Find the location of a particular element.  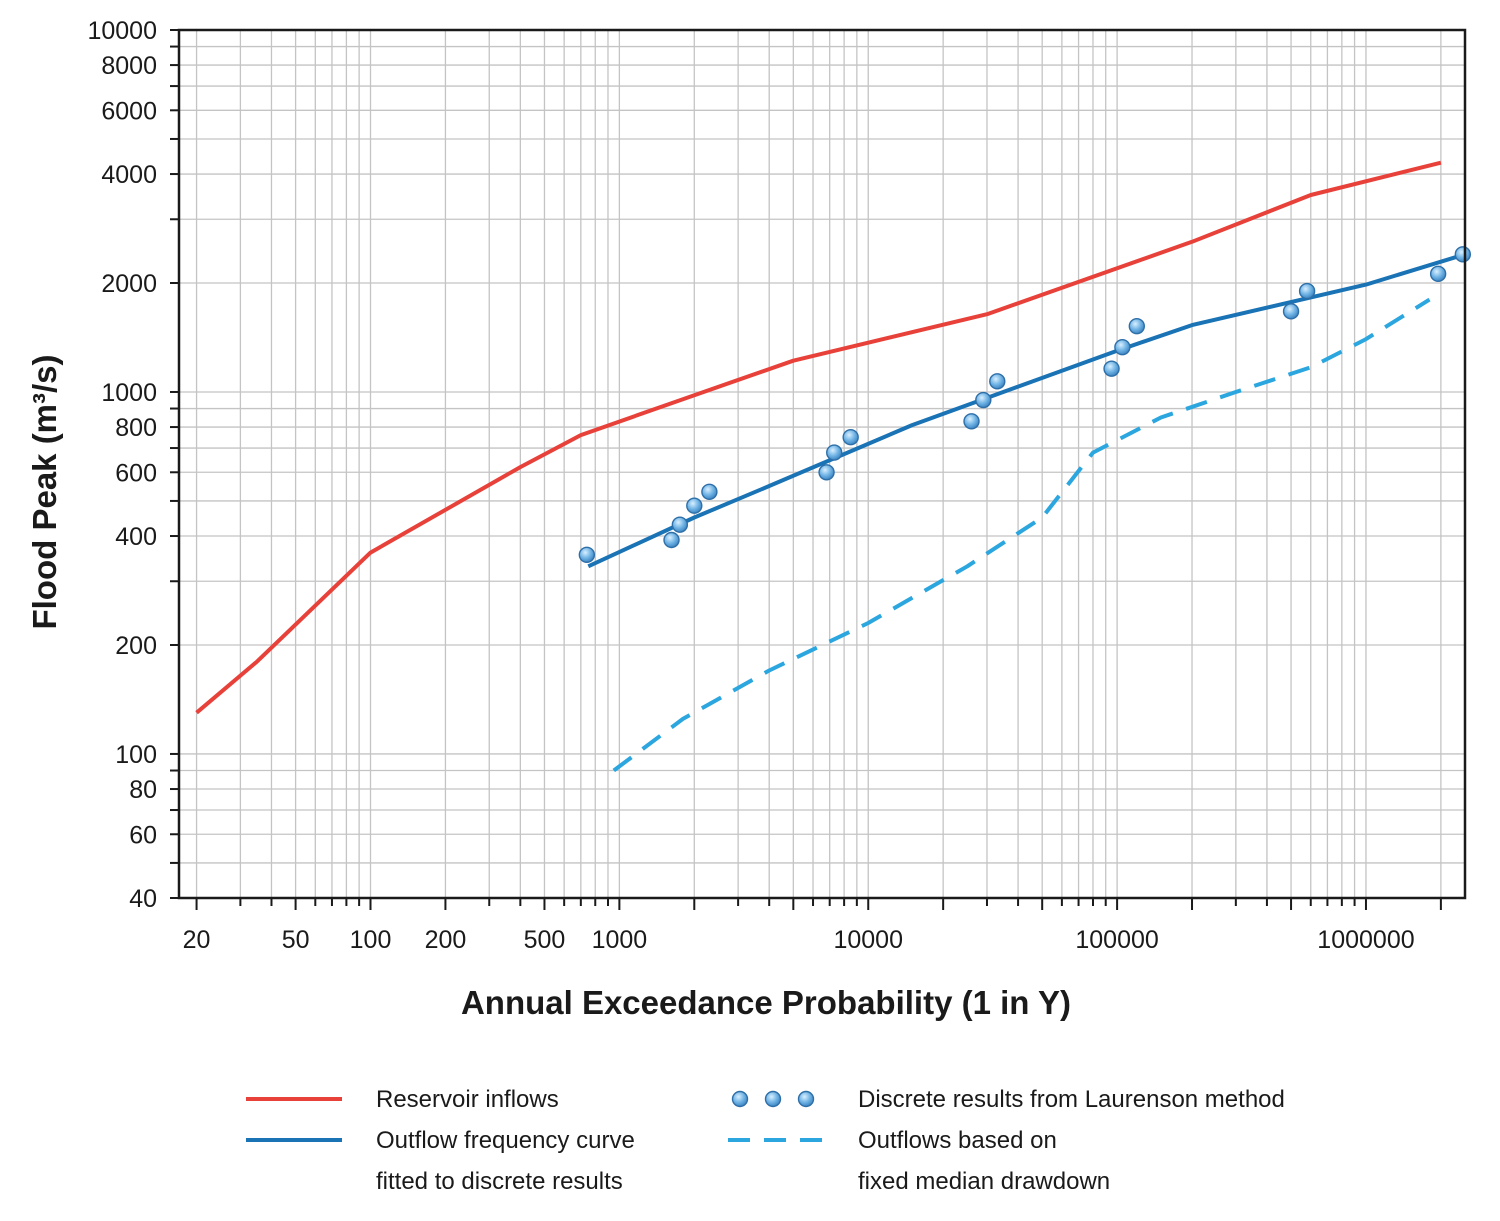

legend-label: Outflows based on is located at coordinates (957, 1140).